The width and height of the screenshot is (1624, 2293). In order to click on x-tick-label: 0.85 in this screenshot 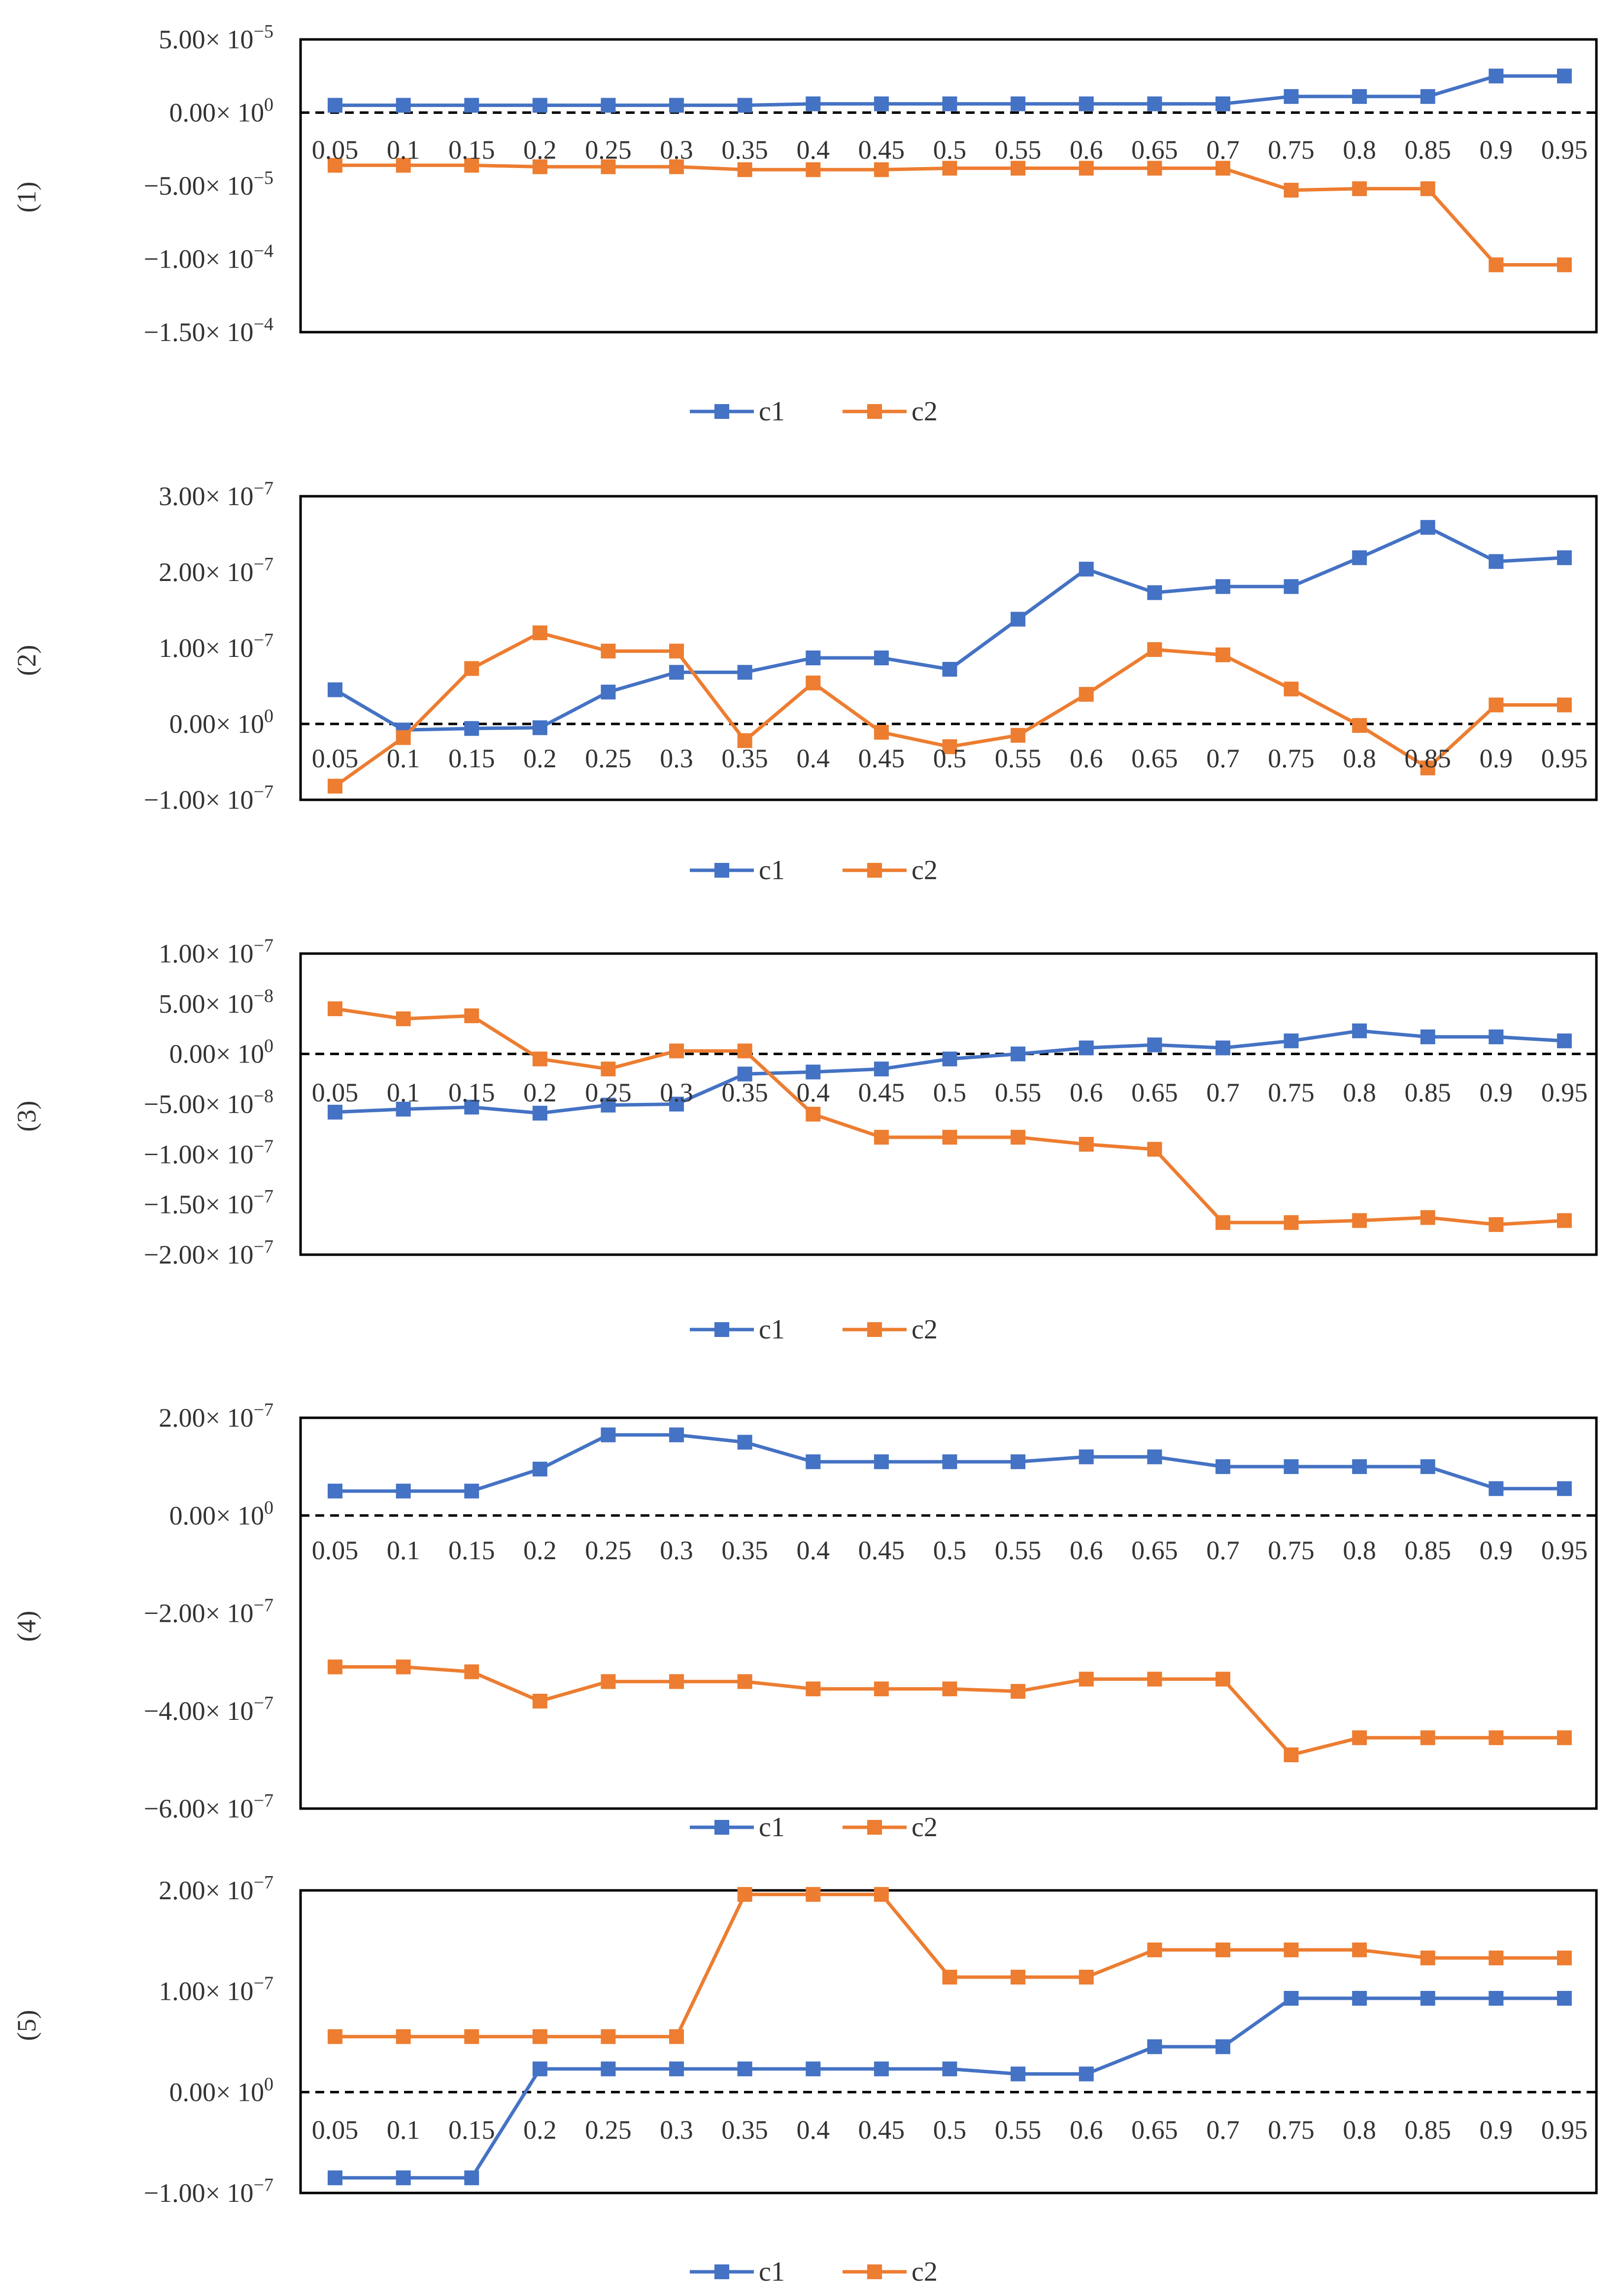, I will do `click(1428, 1092)`.